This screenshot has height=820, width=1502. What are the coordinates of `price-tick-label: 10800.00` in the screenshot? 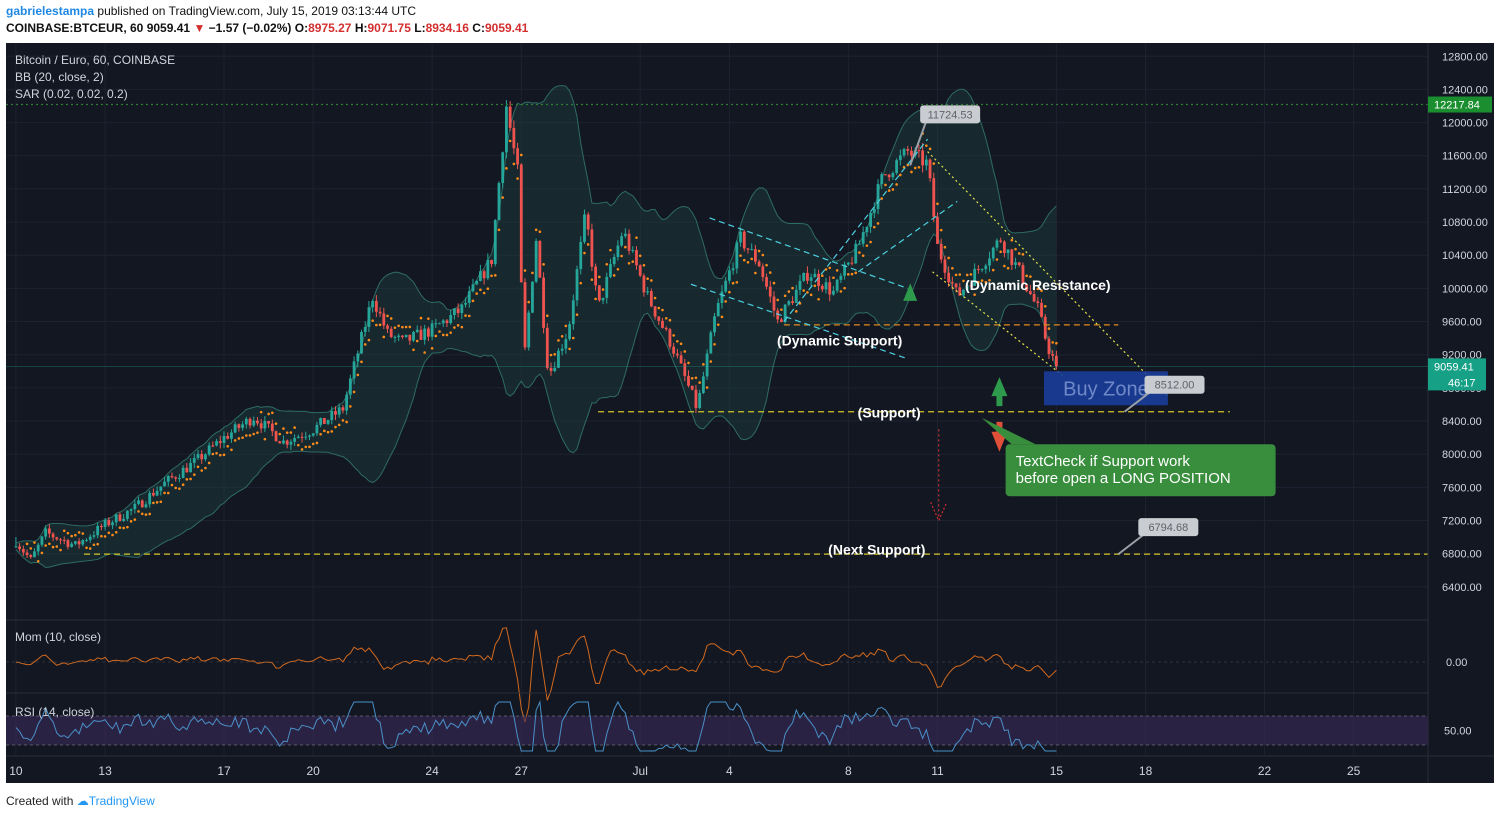 It's located at (1465, 223).